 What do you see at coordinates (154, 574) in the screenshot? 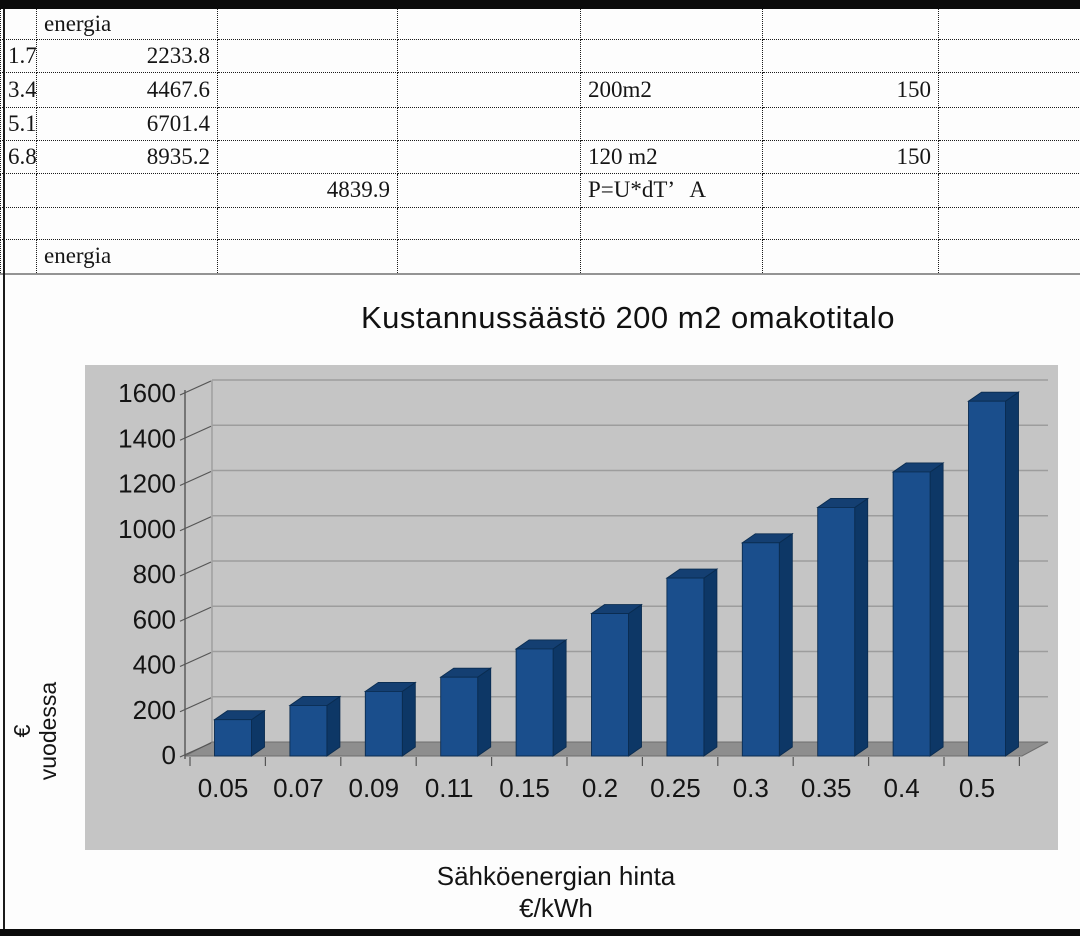
I see `y-tick-label: 800` at bounding box center [154, 574].